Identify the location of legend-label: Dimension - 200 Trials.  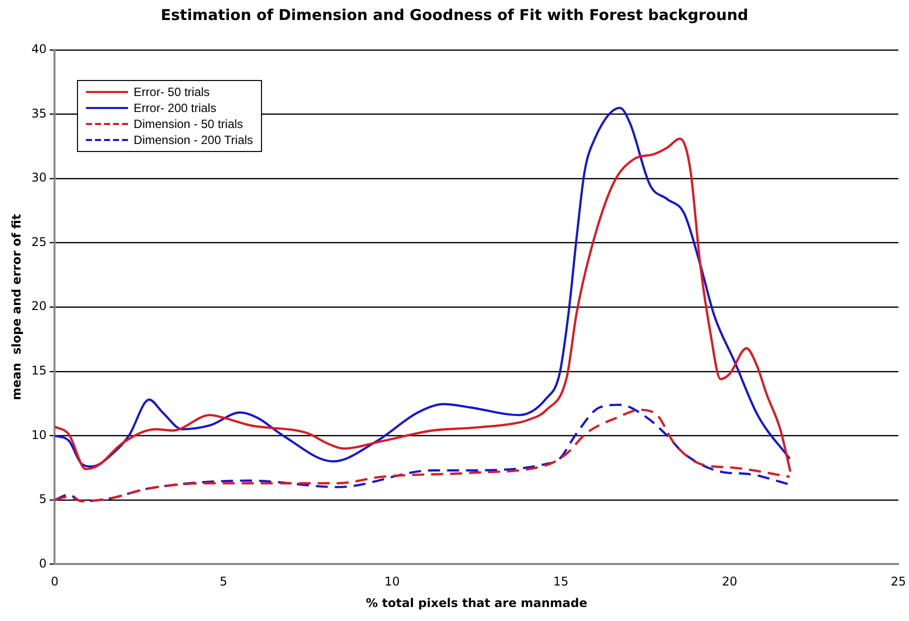
(194, 140).